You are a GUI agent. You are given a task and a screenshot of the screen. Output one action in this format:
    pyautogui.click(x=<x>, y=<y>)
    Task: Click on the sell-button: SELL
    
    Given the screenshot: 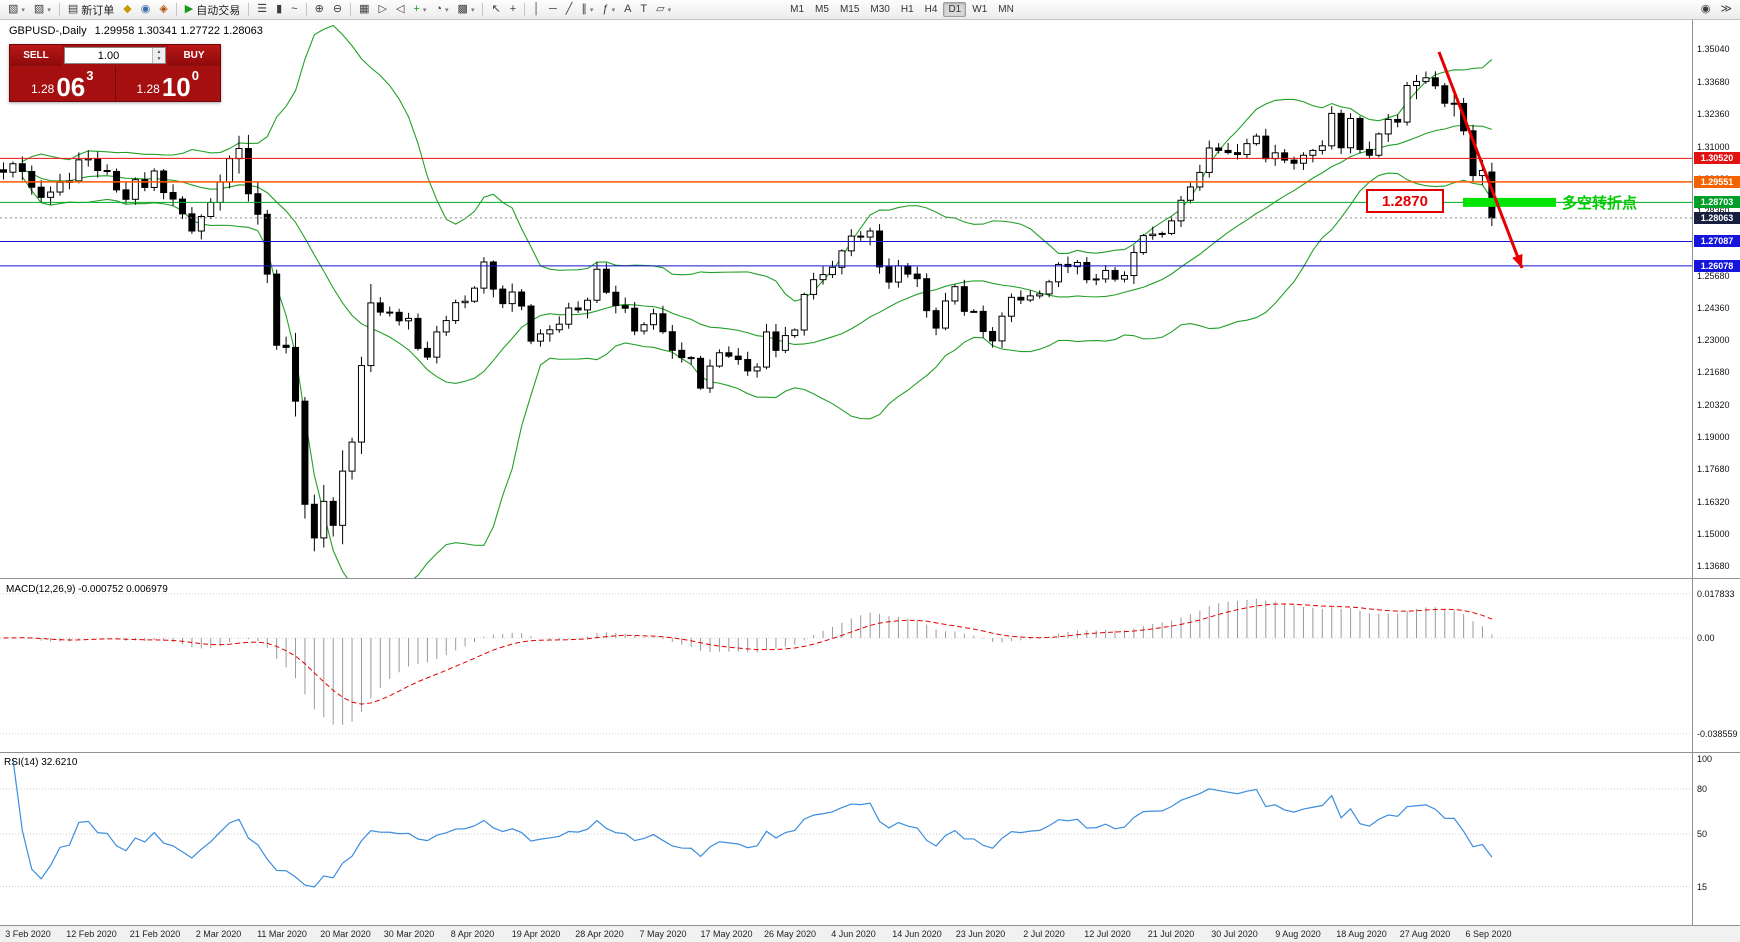 What is the action you would take?
    pyautogui.click(x=36, y=55)
    